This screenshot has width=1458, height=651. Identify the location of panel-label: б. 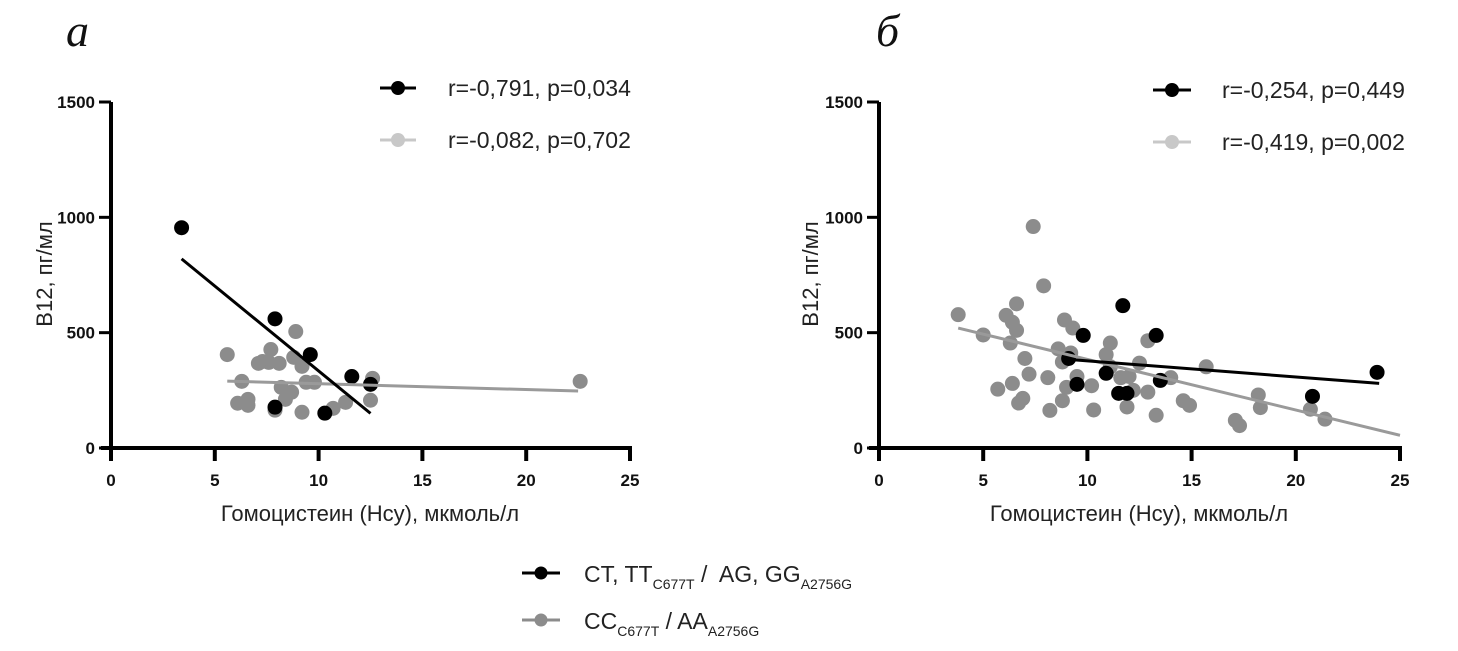
(888, 30).